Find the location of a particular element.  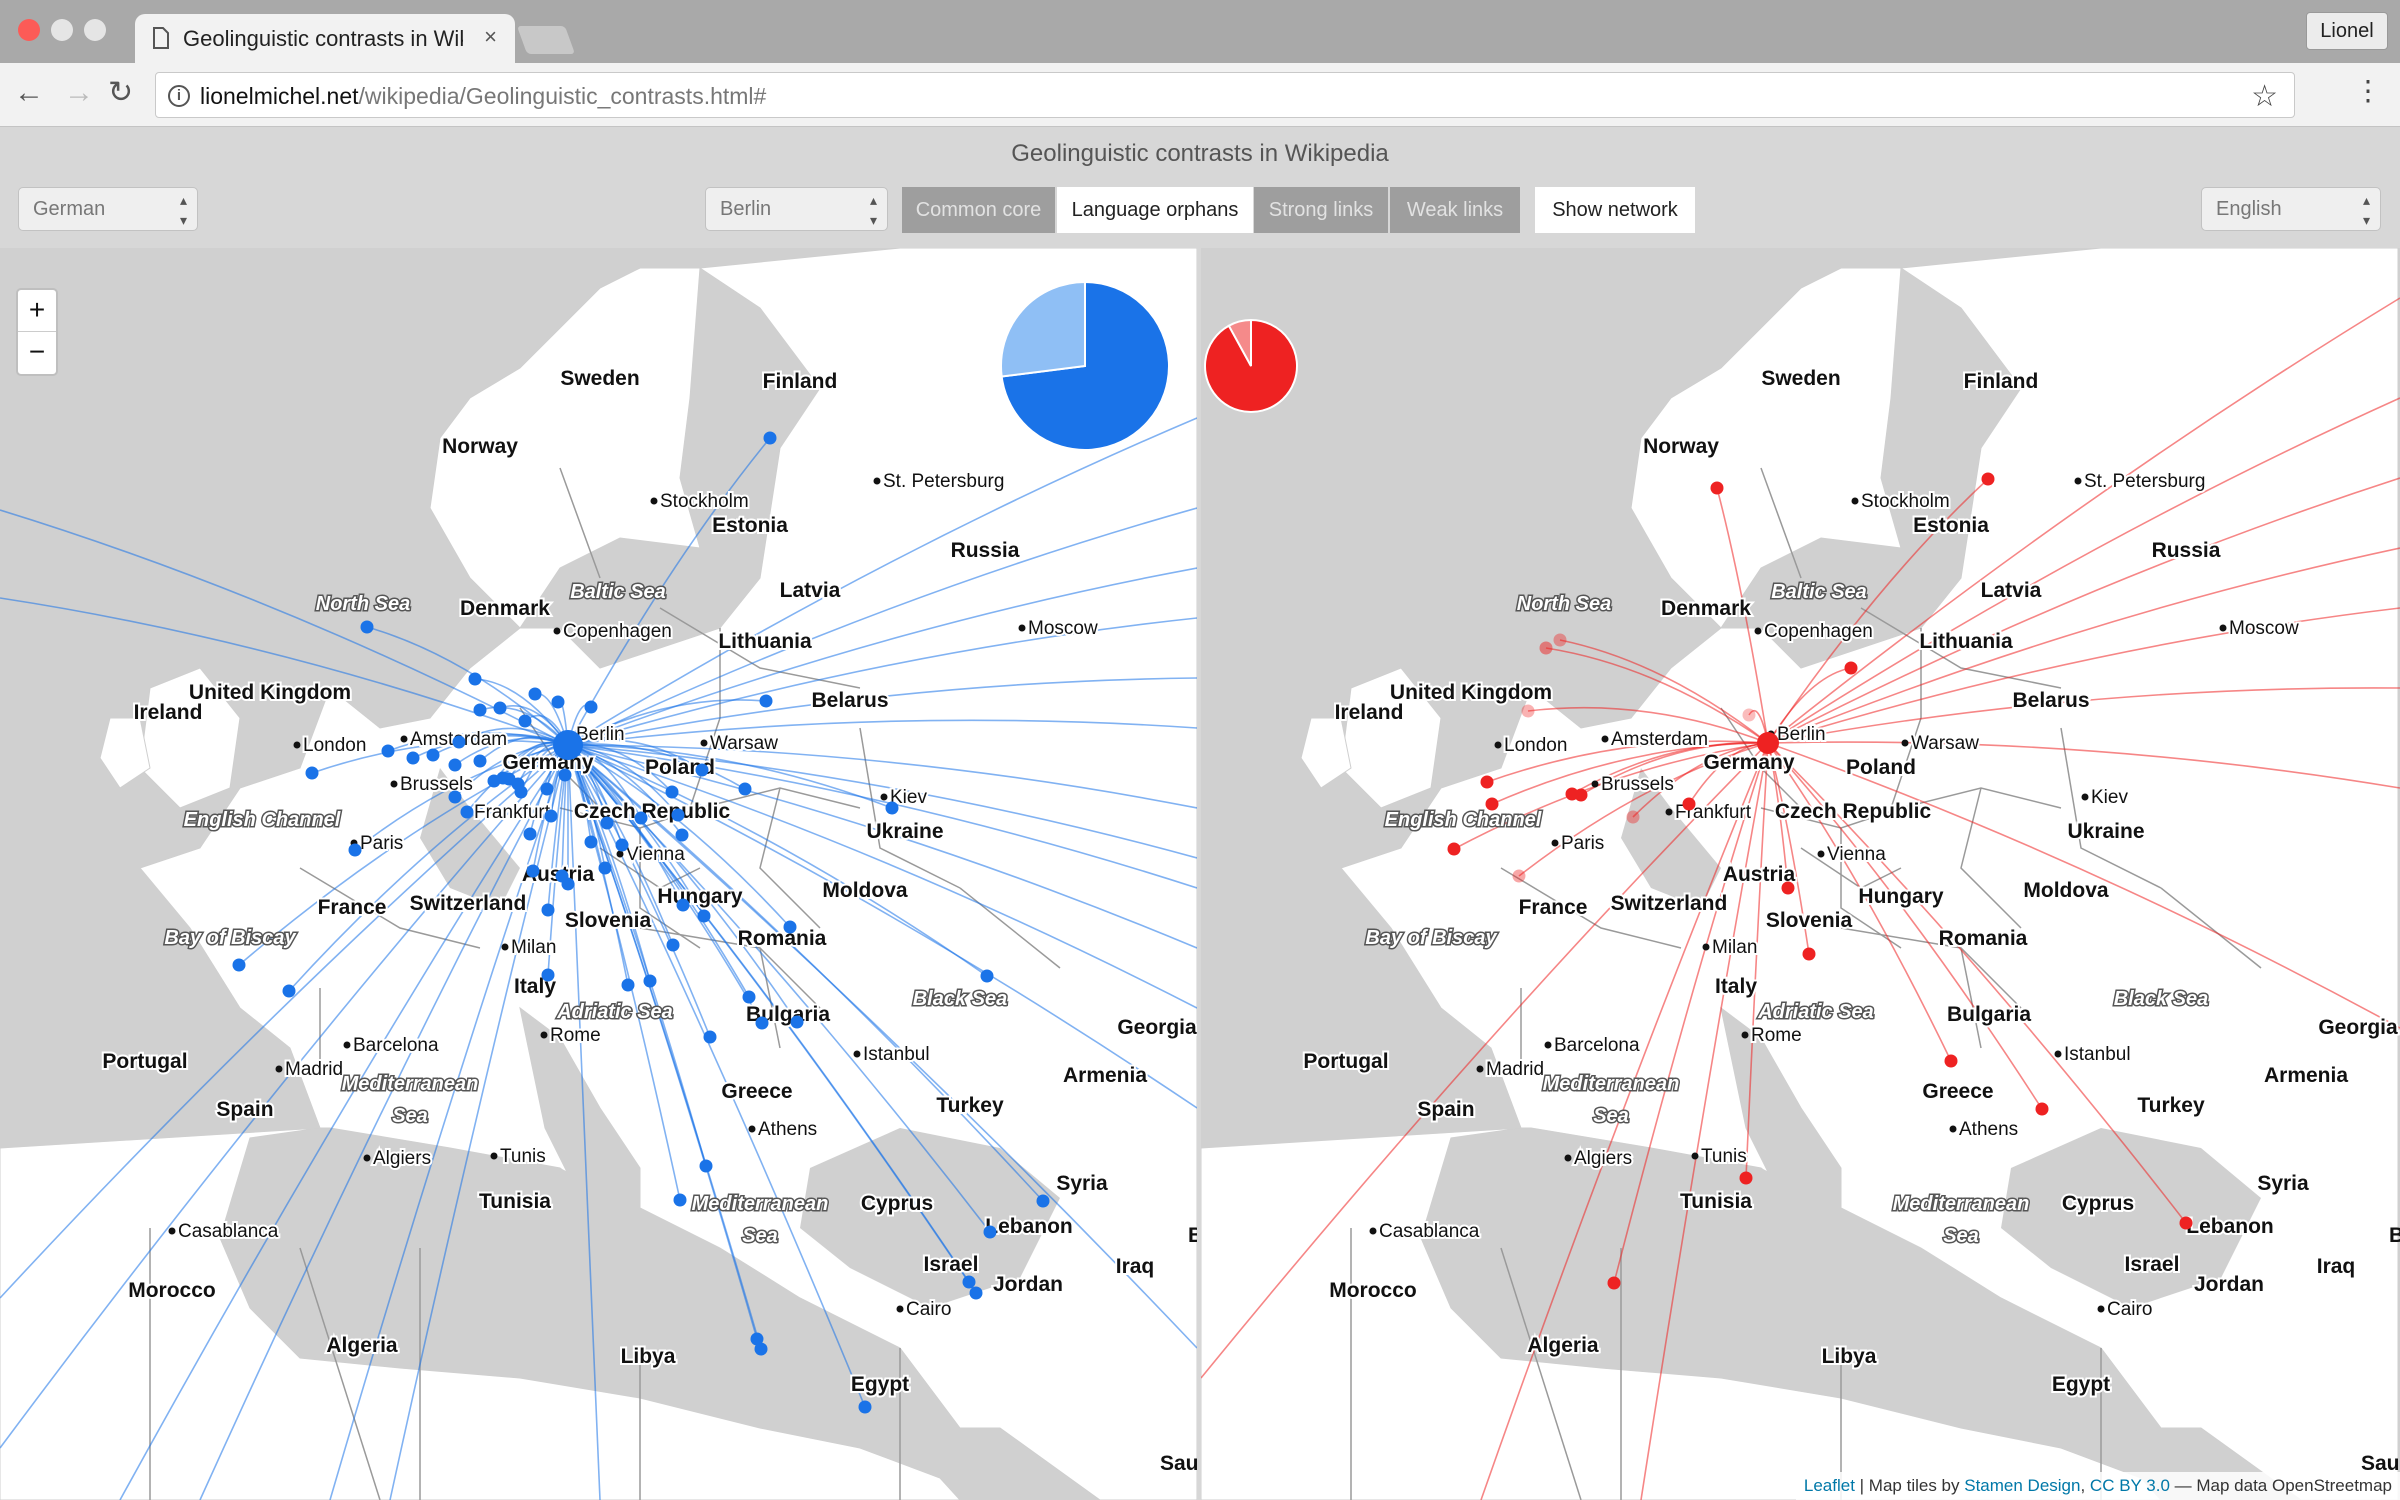

tab-close-icon: × is located at coordinates (490, 36).